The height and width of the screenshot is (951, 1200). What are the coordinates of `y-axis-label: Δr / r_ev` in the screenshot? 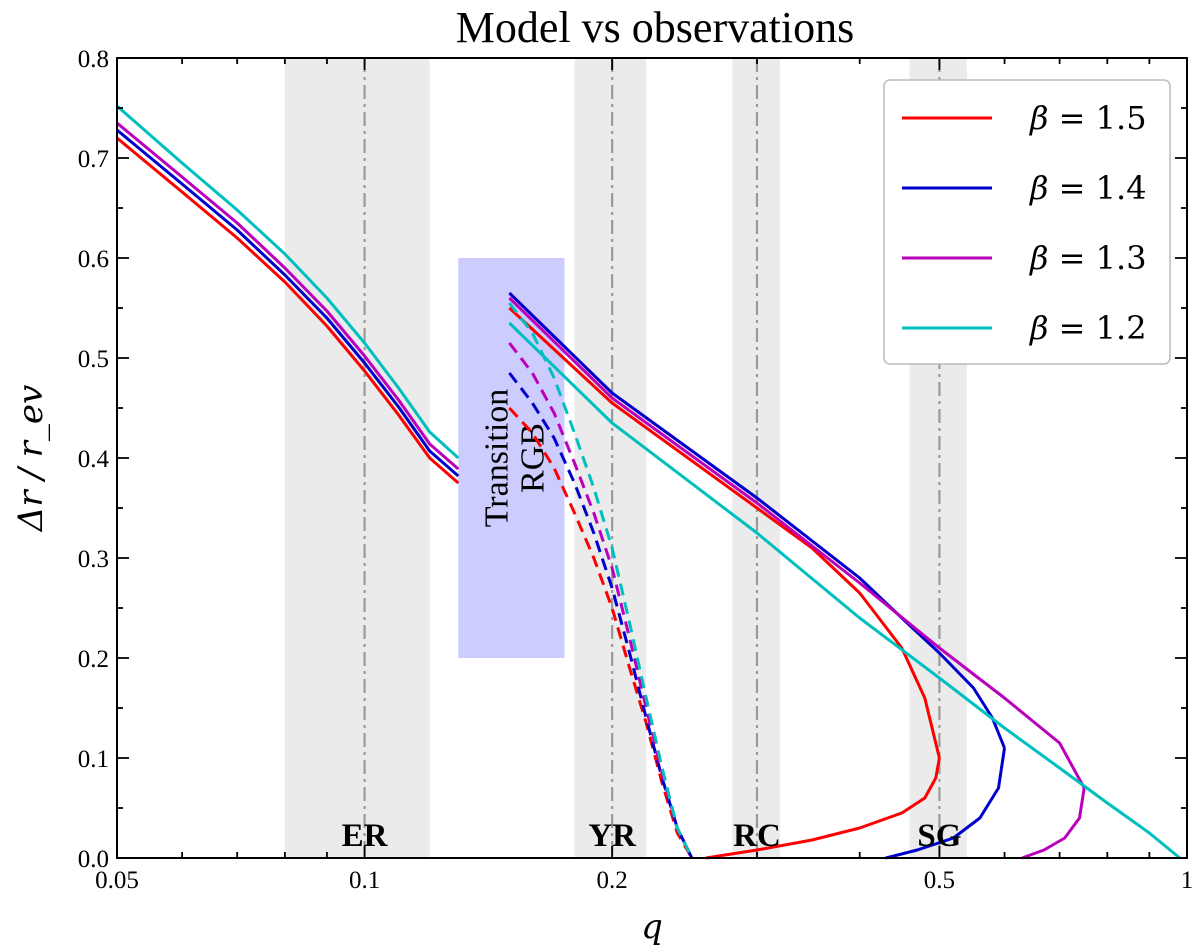 It's located at (31, 459).